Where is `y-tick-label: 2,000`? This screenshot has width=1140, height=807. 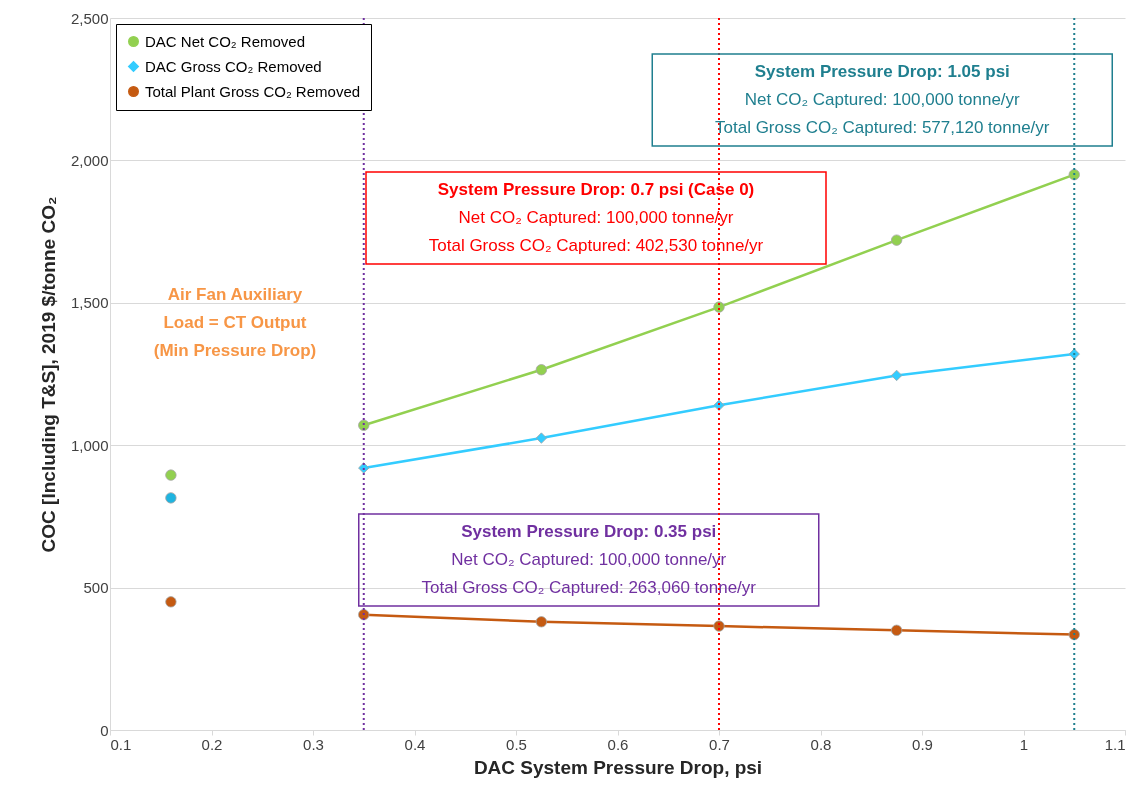 y-tick-label: 2,000 is located at coordinates (89, 160).